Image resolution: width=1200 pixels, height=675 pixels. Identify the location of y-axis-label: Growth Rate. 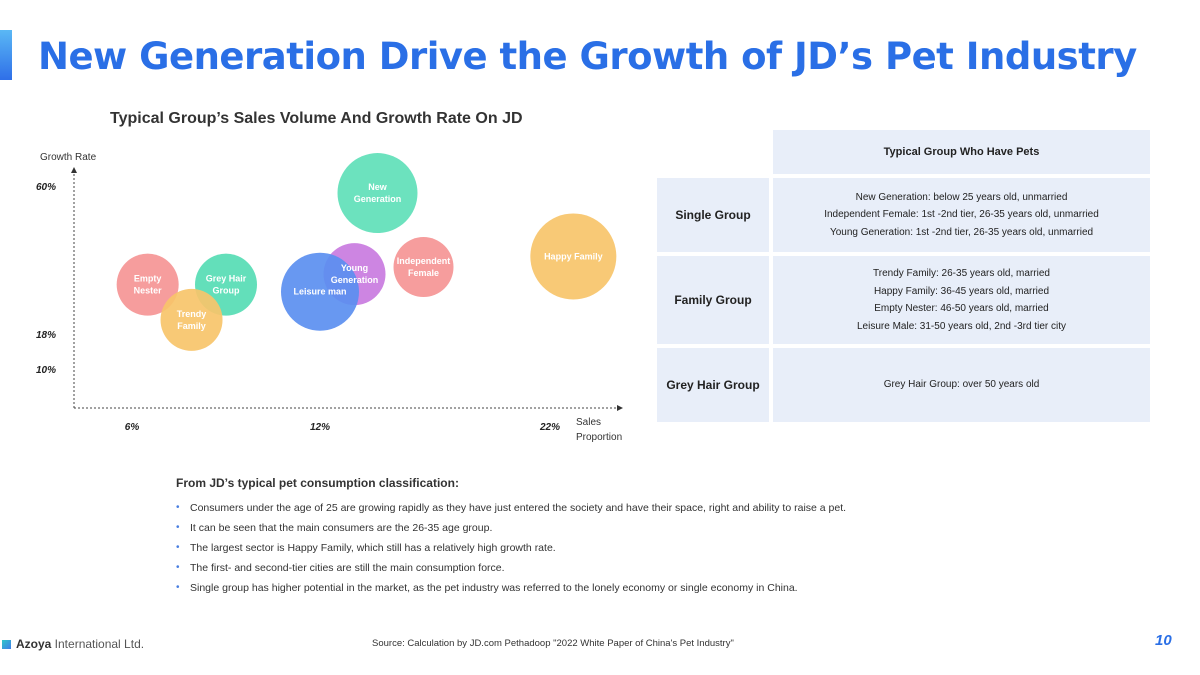
(68, 157).